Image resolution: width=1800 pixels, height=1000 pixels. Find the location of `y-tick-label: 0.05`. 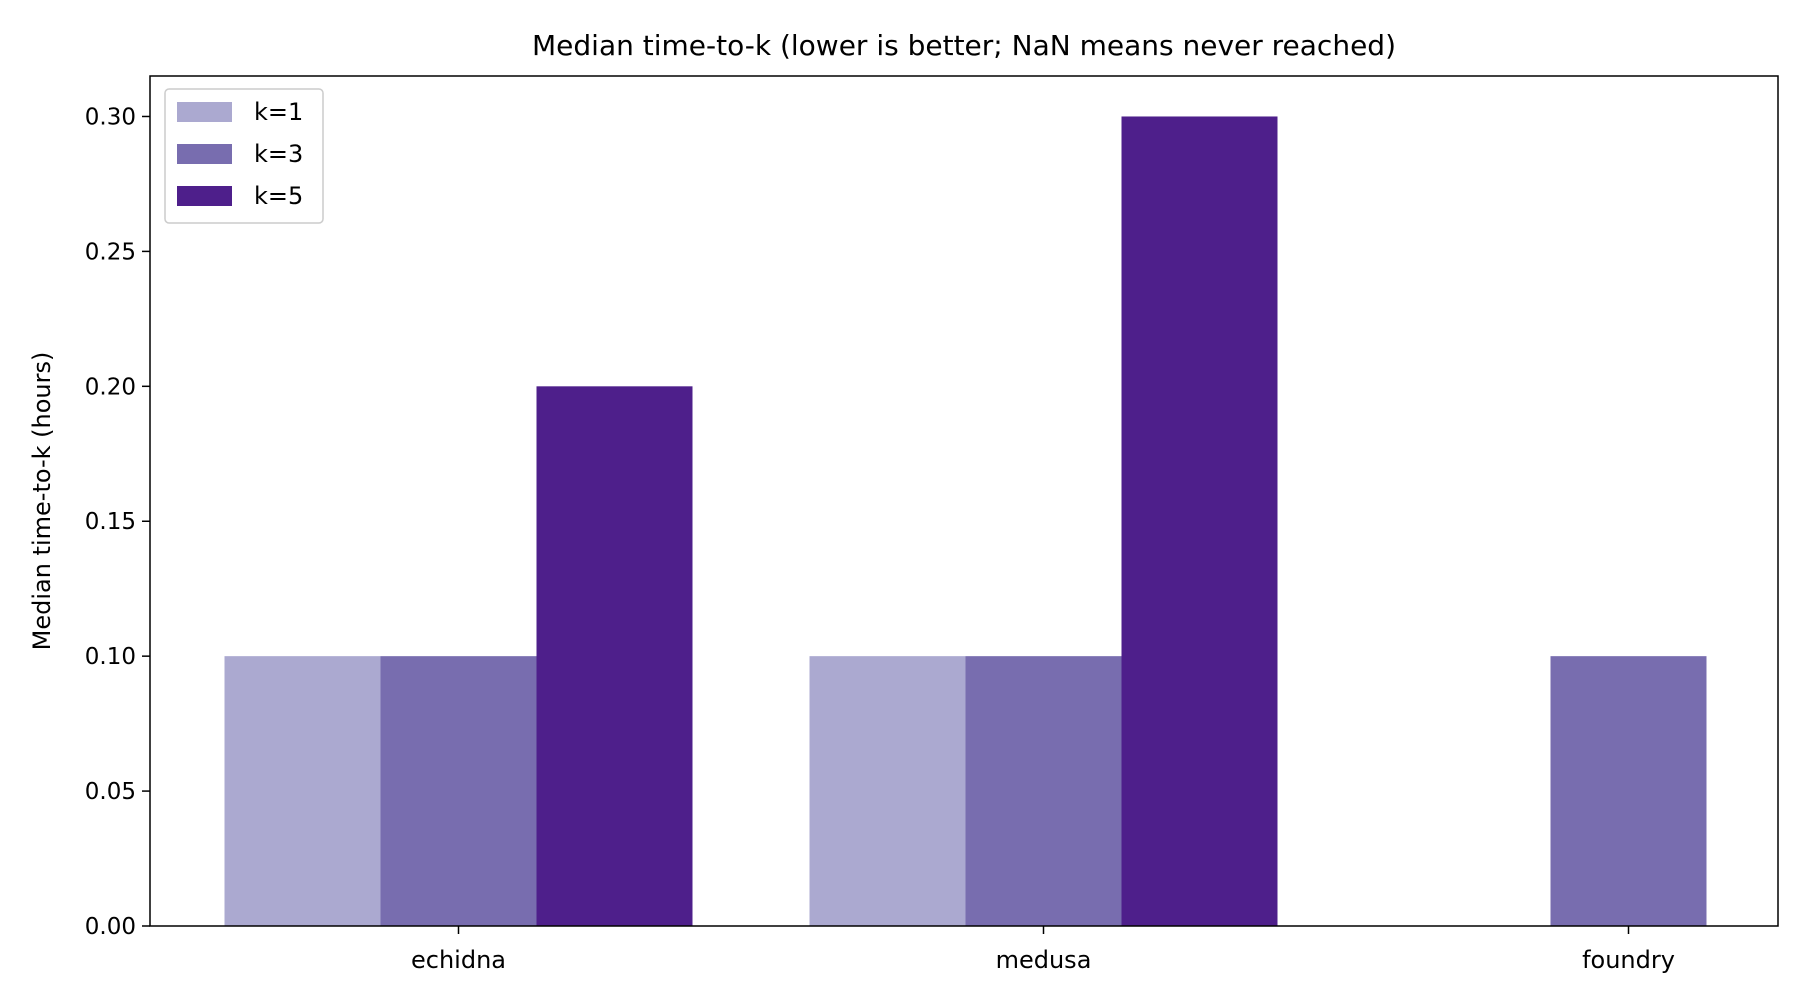

y-tick-label: 0.05 is located at coordinates (110, 792).